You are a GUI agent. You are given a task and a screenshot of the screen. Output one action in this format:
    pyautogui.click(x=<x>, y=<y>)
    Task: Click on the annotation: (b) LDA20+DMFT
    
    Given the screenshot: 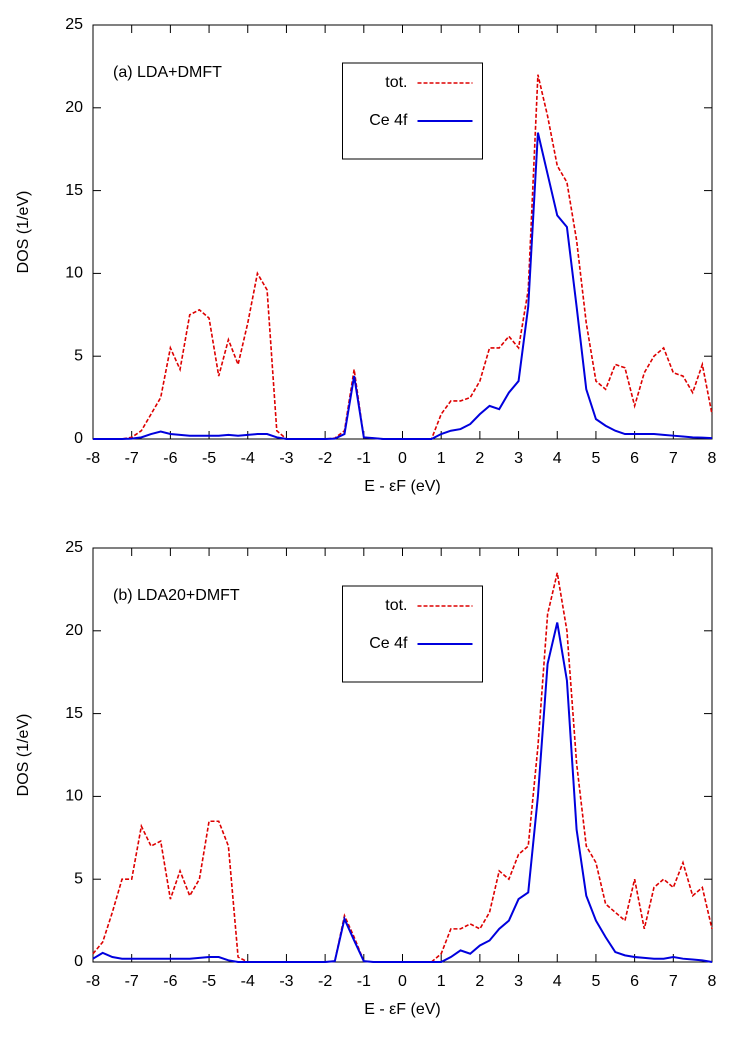 What is the action you would take?
    pyautogui.click(x=176, y=595)
    